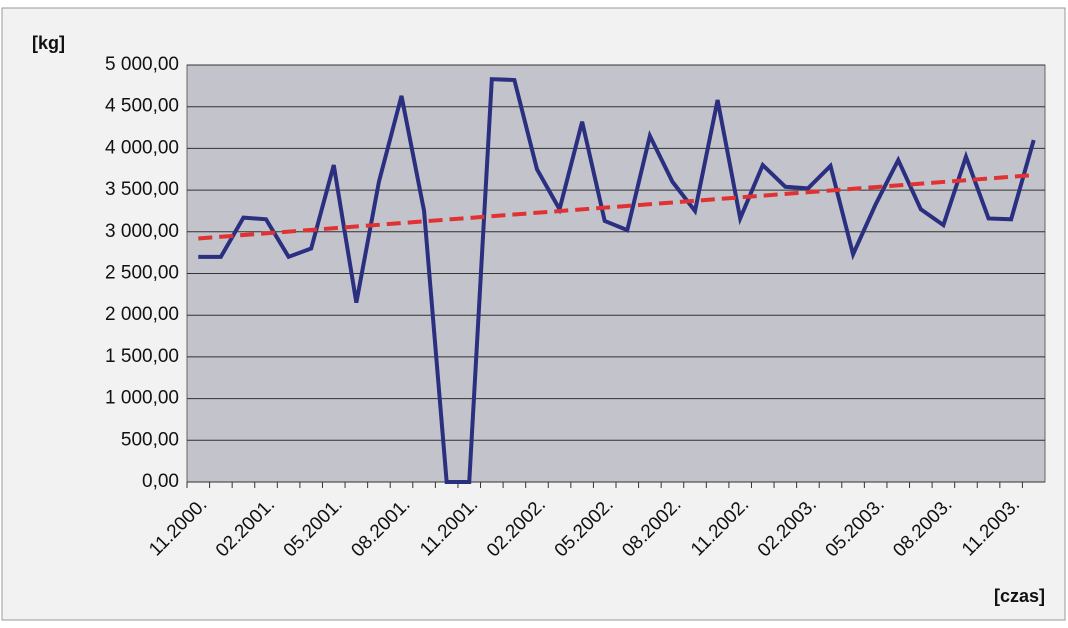  What do you see at coordinates (142, 356) in the screenshot?
I see `y-tick-label: 1 500,00` at bounding box center [142, 356].